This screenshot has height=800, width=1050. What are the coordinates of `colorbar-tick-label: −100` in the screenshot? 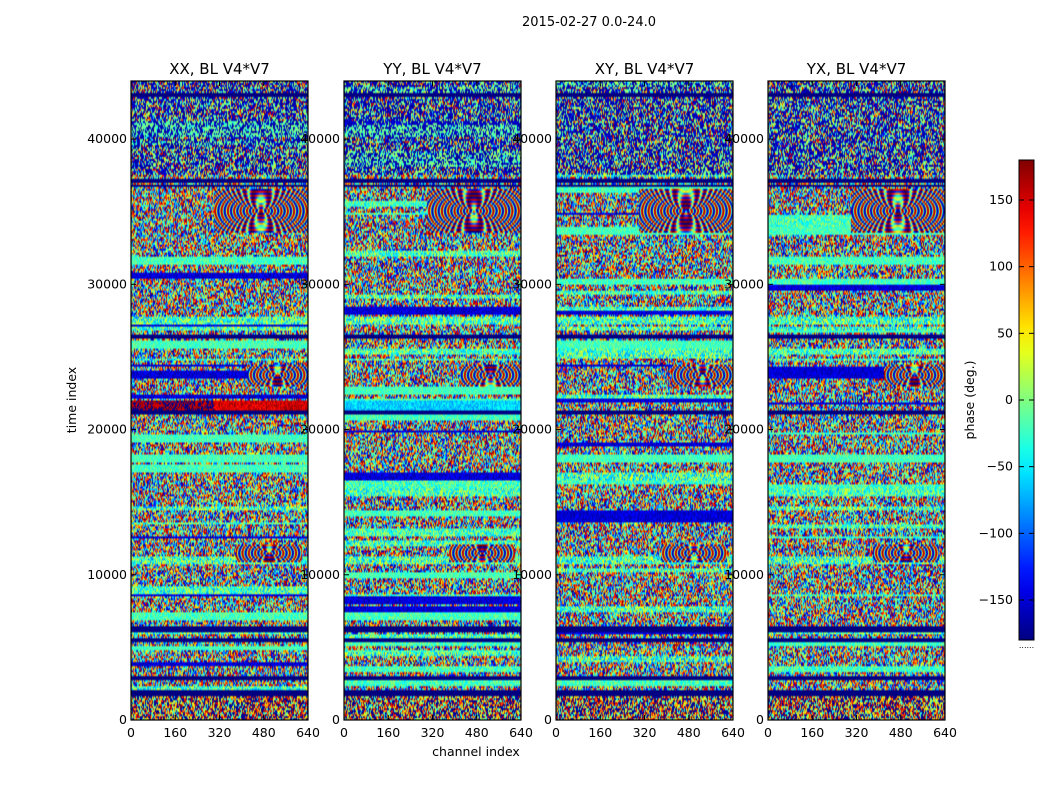 It's located at (996, 532).